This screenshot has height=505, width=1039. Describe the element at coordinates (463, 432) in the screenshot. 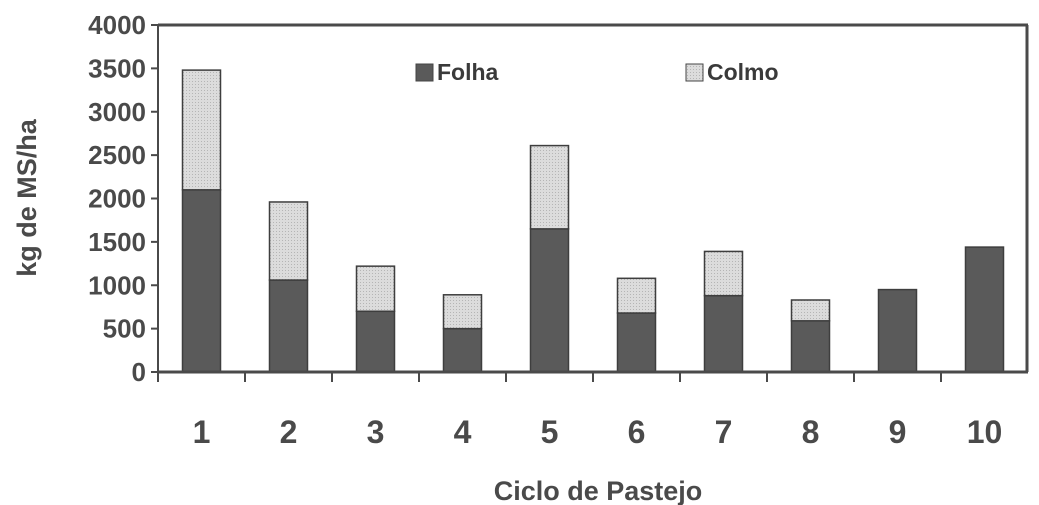

I see `x-tick-label: 4` at that location.